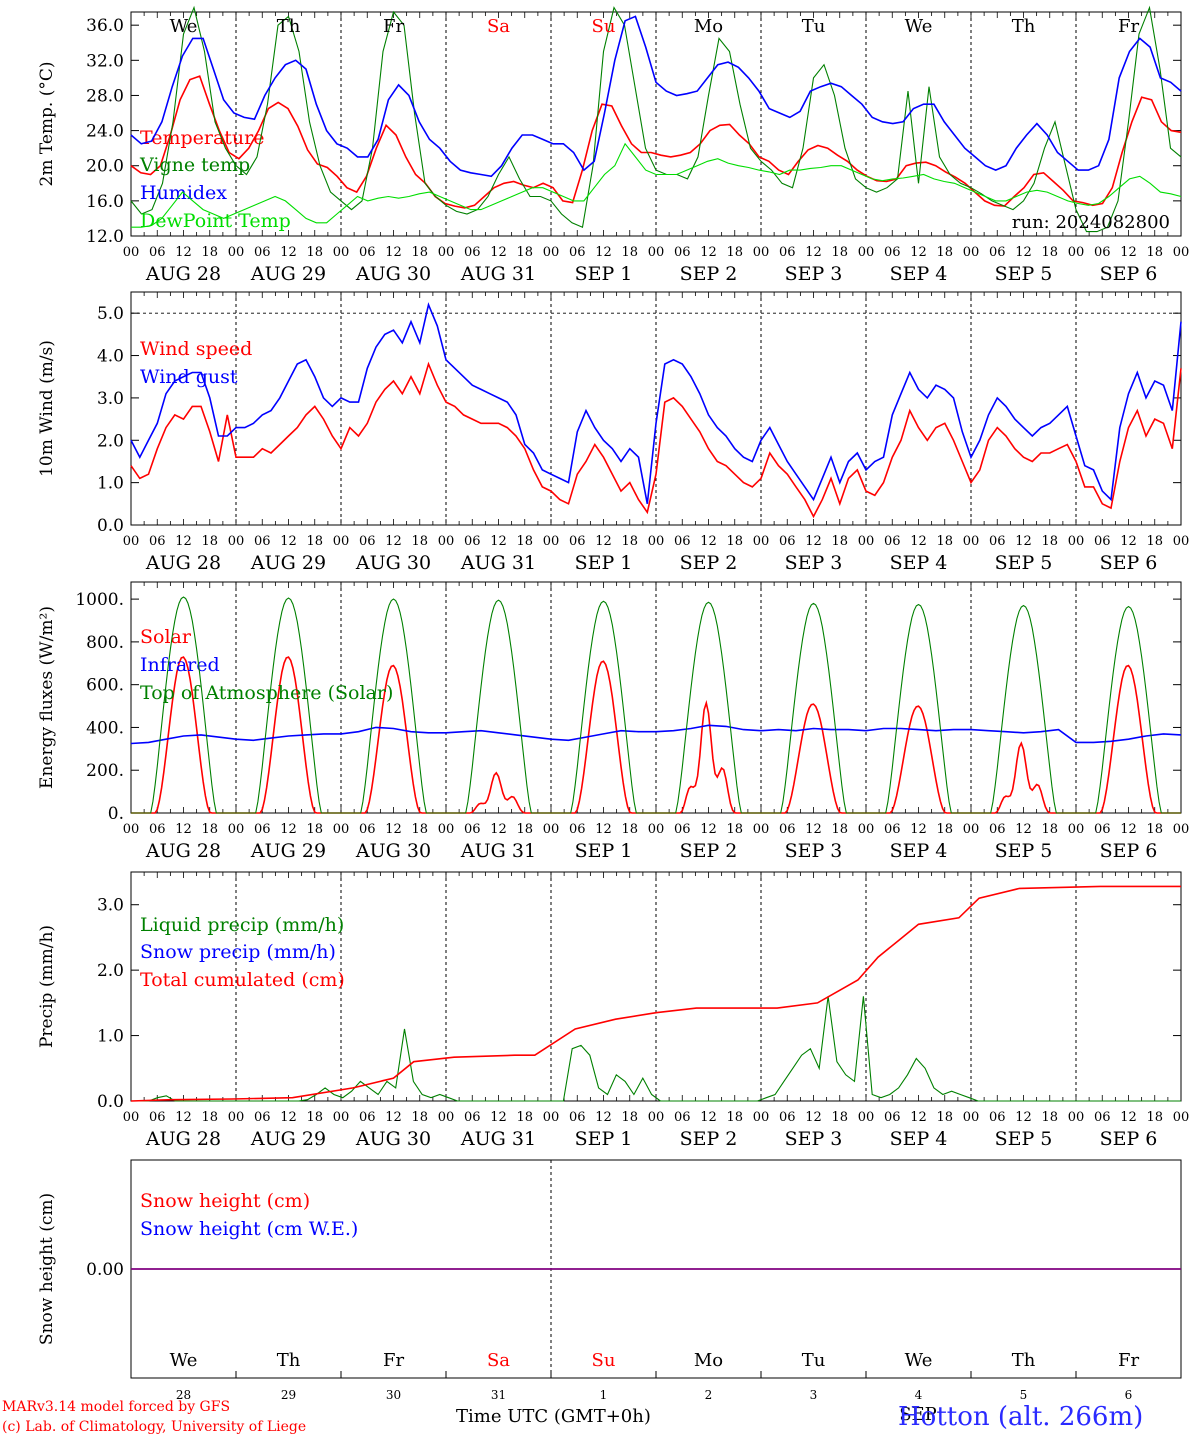 The width and height of the screenshot is (1194, 1440). What do you see at coordinates (919, 274) in the screenshot?
I see `date-label: SEP 4` at bounding box center [919, 274].